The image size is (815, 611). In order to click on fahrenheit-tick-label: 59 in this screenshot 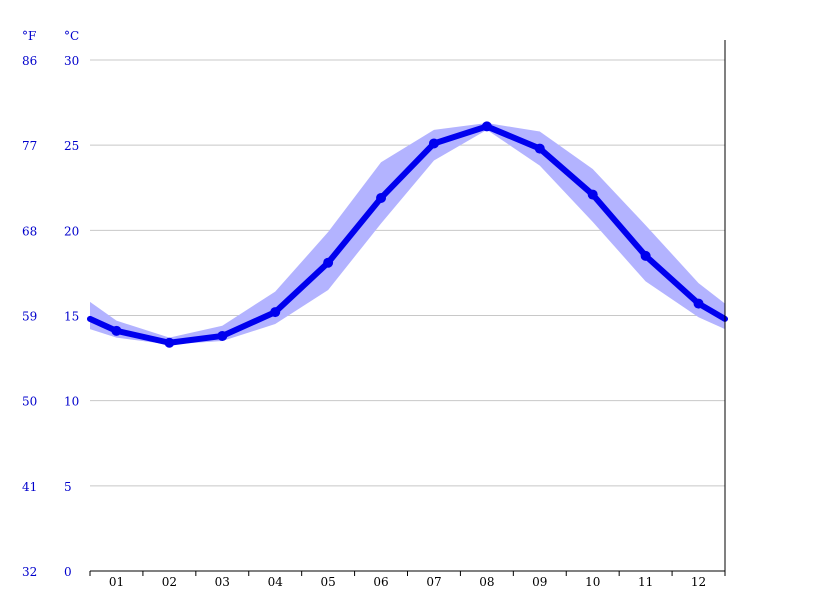, I will do `click(29, 317)`.